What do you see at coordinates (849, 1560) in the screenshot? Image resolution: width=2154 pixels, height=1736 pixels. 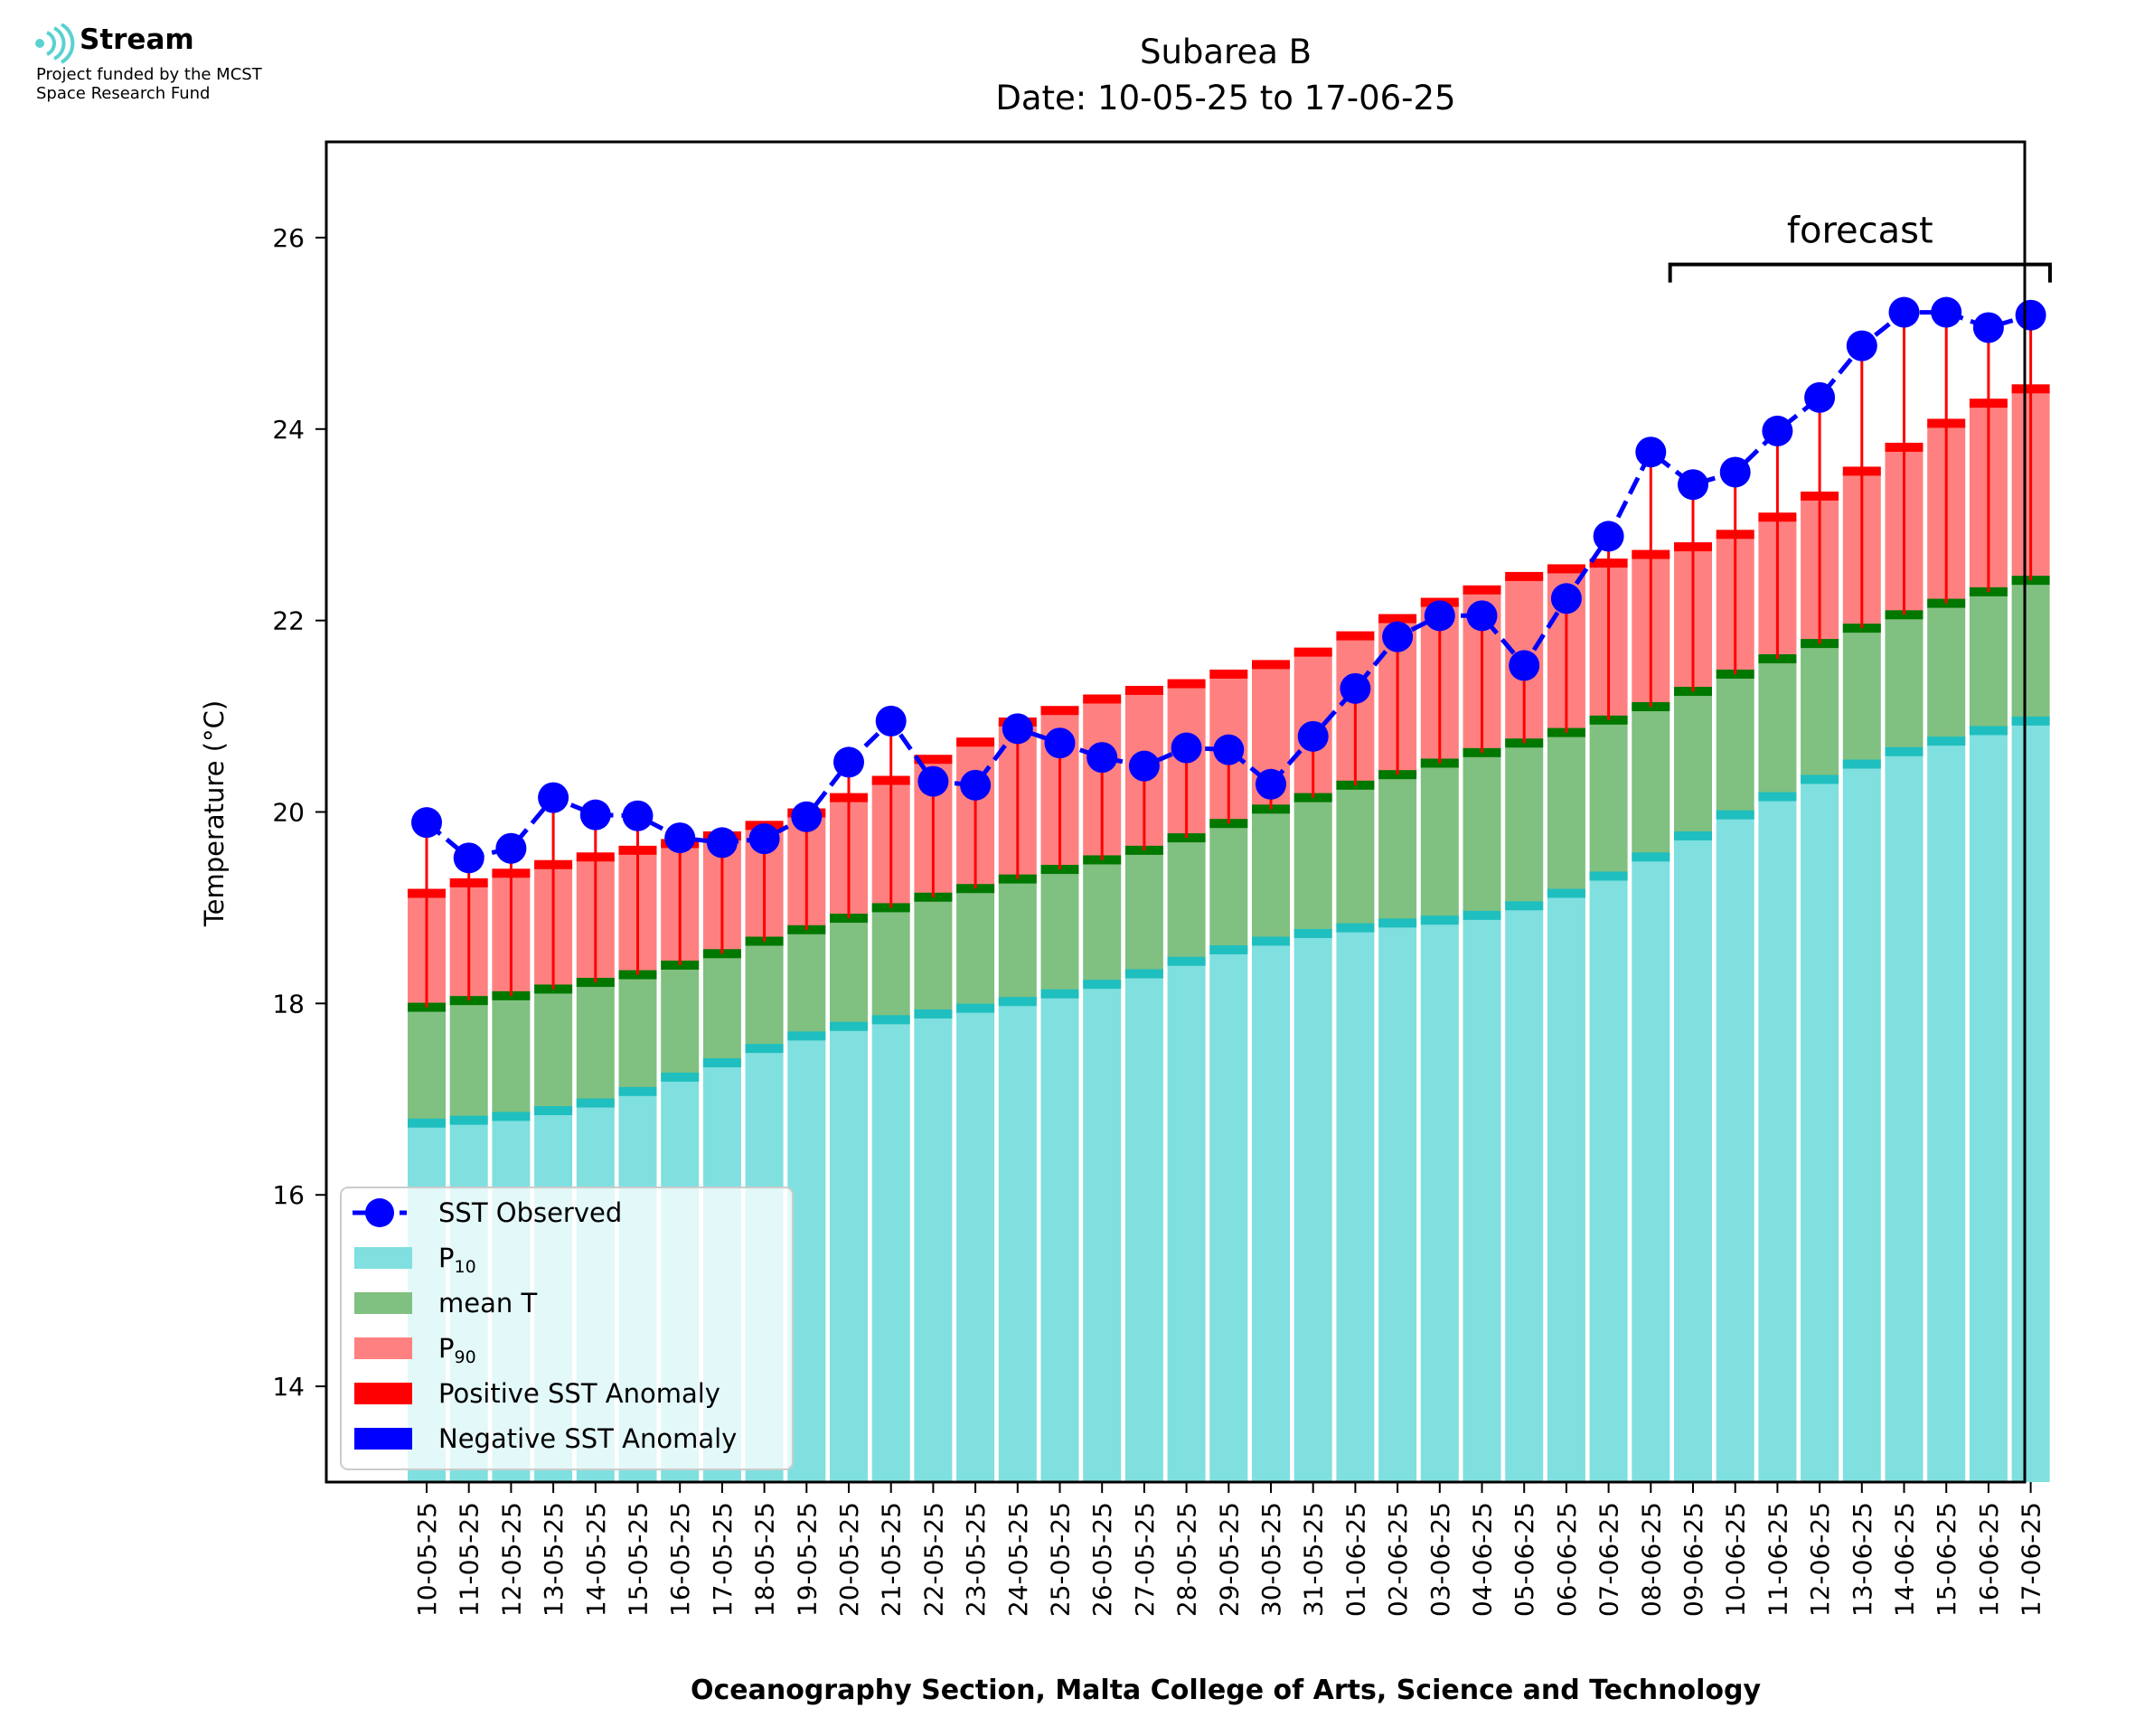 I see `x-tick-label: 20-05-25` at bounding box center [849, 1560].